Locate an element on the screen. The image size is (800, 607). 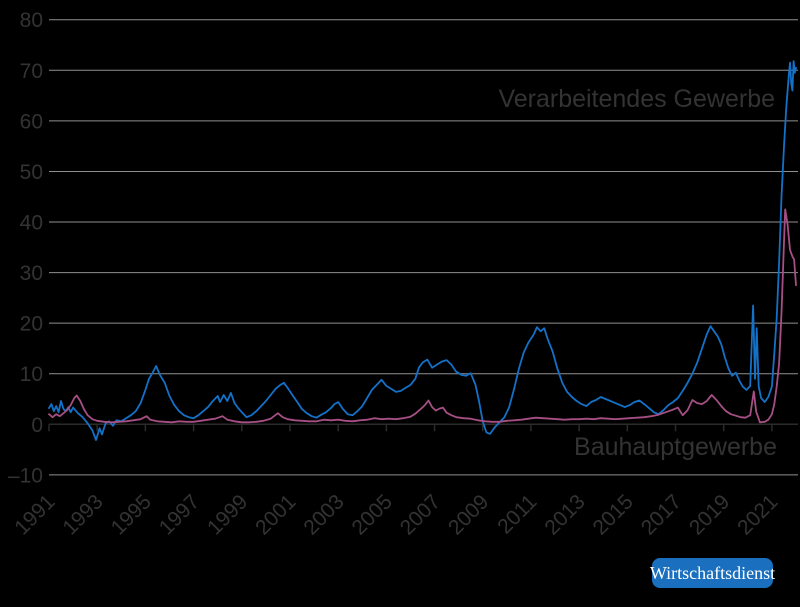
svg-text: 2015 is located at coordinates (613, 514).